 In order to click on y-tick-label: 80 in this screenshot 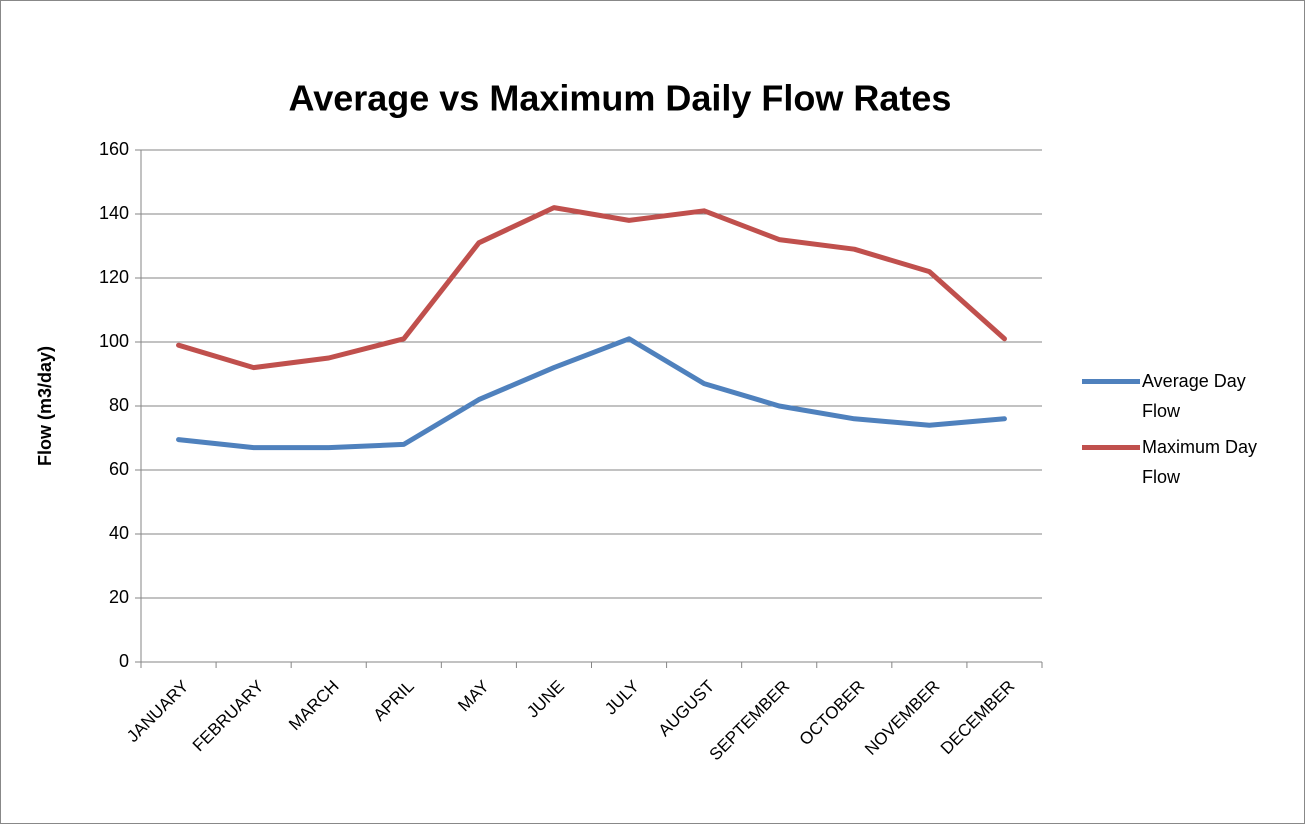, I will do `click(119, 405)`.